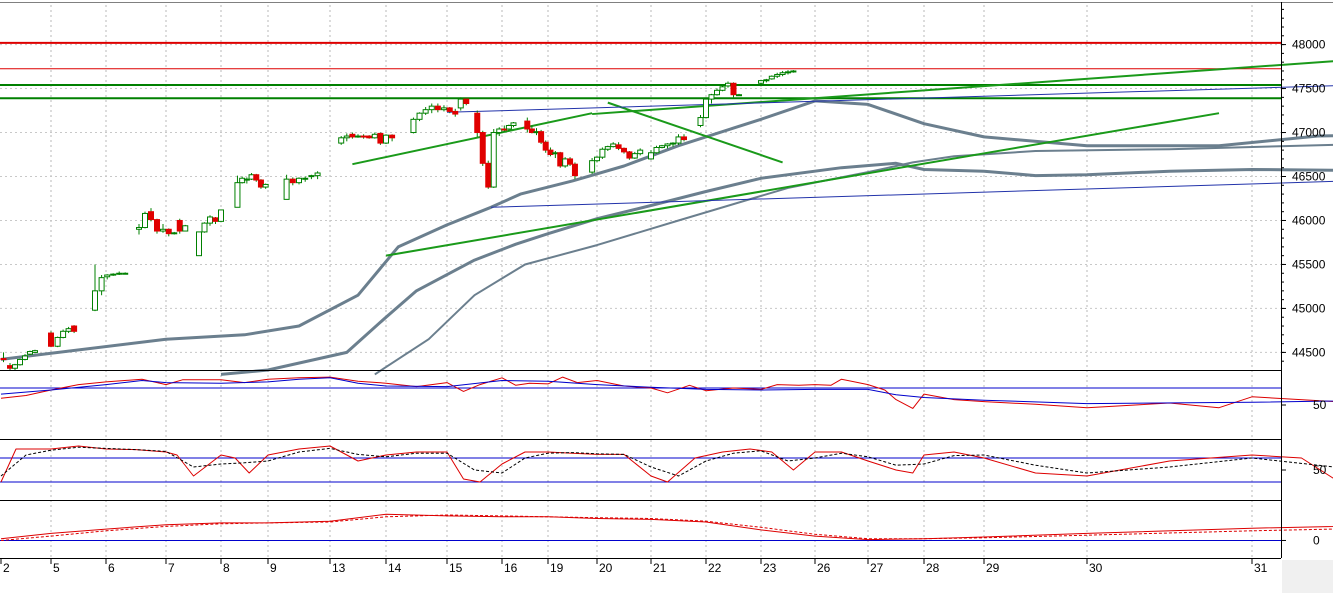 Image resolution: width=1333 pixels, height=598 pixels. I want to click on x-tick-label: 27, so click(877, 568).